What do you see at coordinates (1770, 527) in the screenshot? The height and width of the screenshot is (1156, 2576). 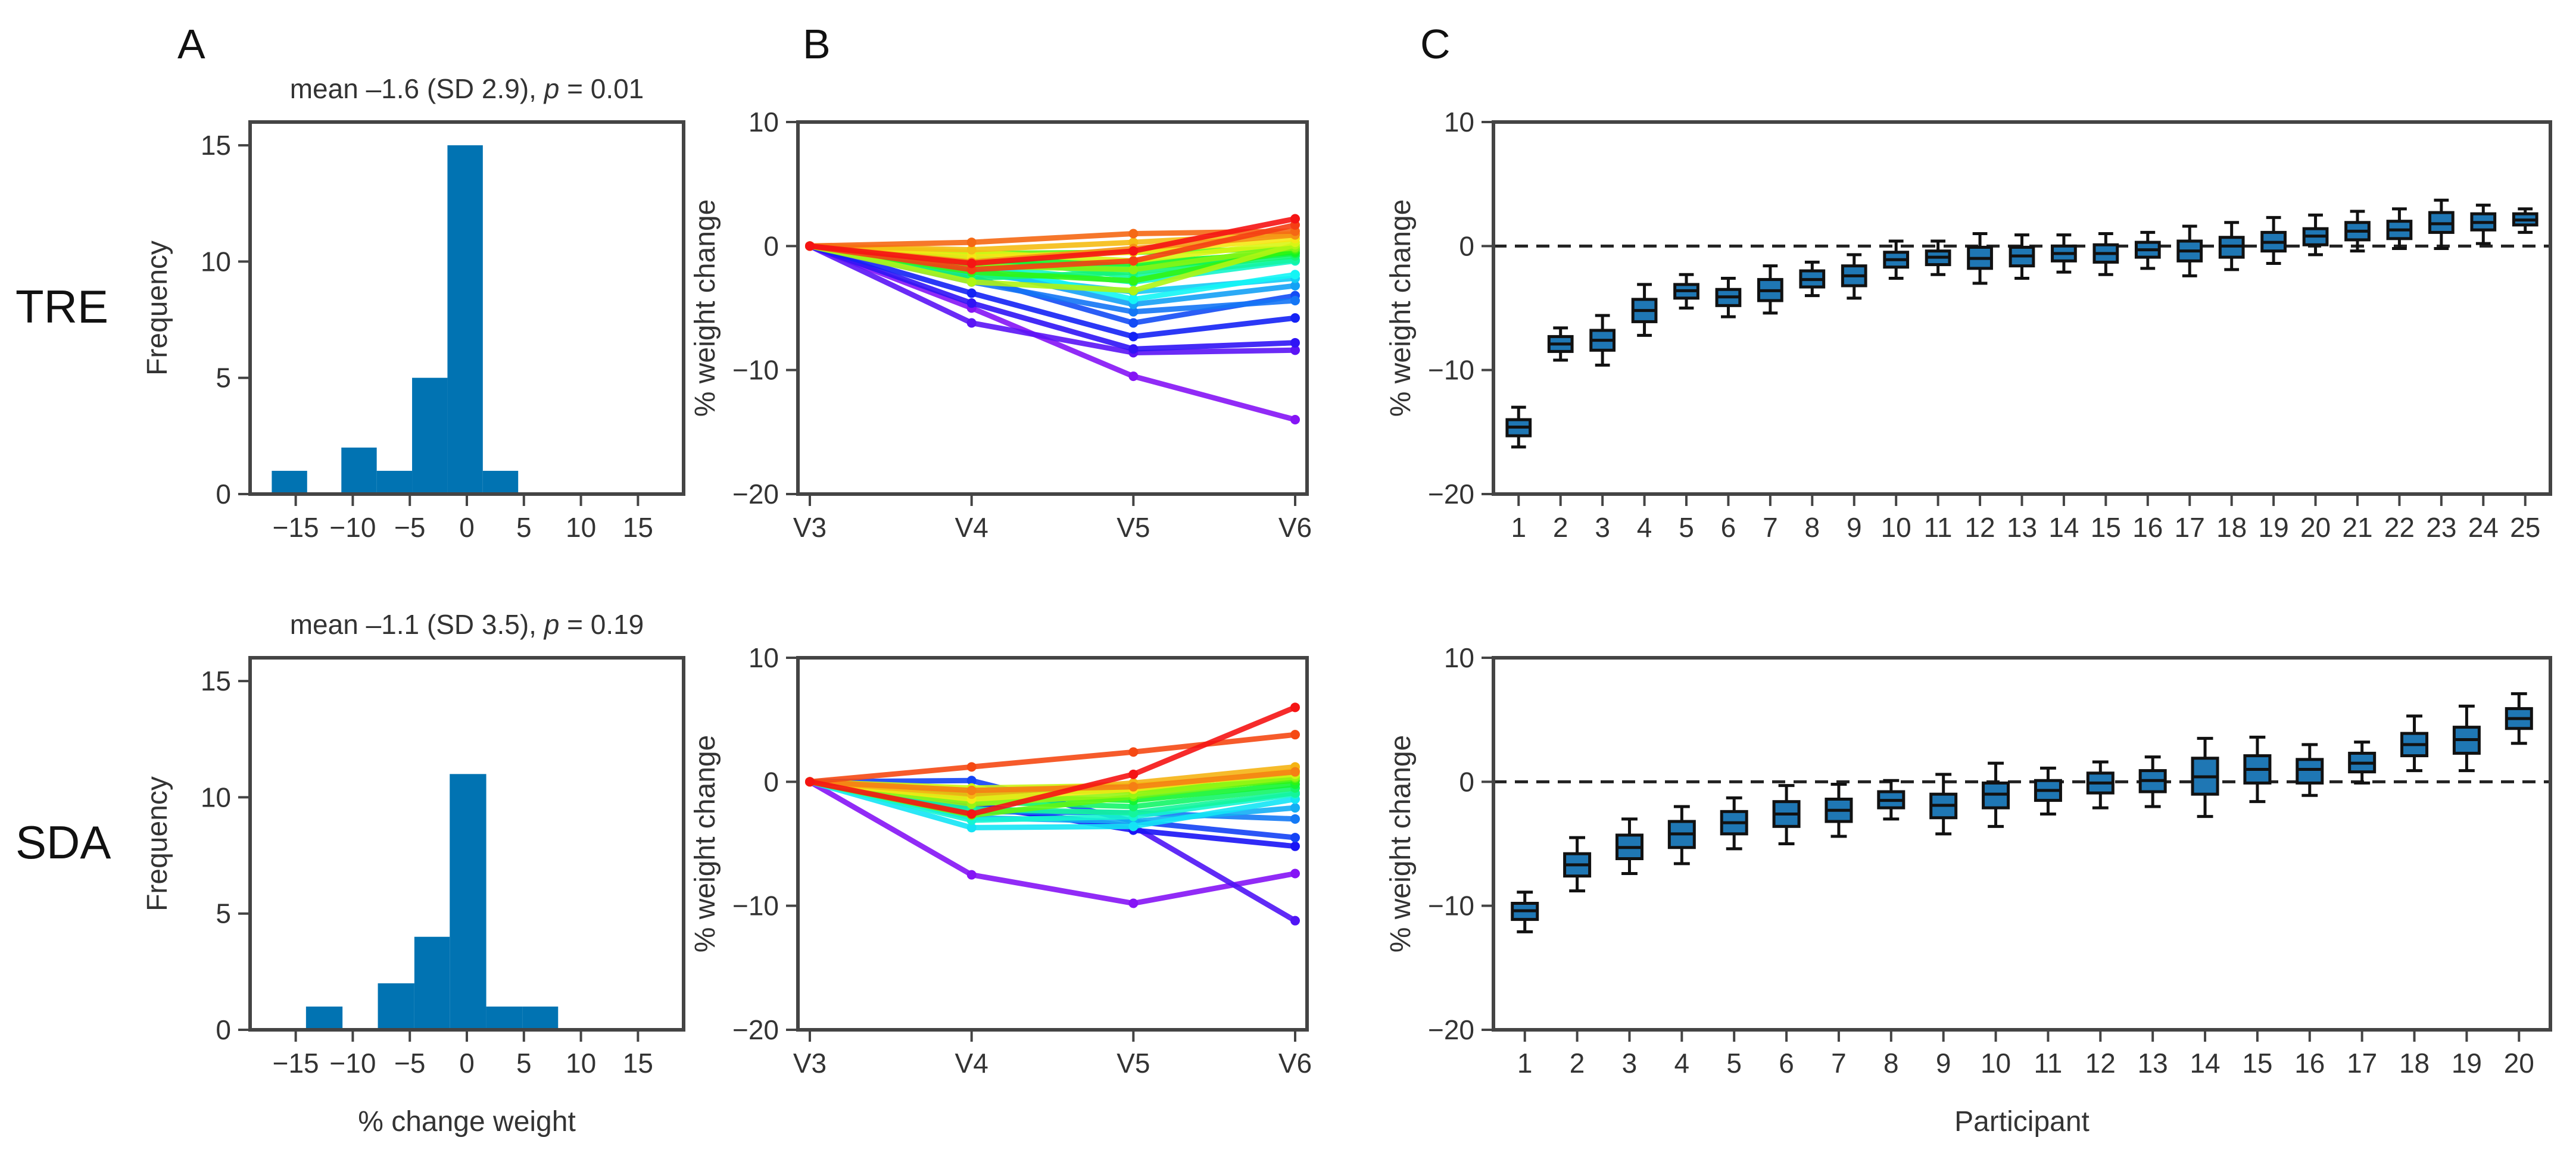 I see `boxplot-xtick-label: 7` at bounding box center [1770, 527].